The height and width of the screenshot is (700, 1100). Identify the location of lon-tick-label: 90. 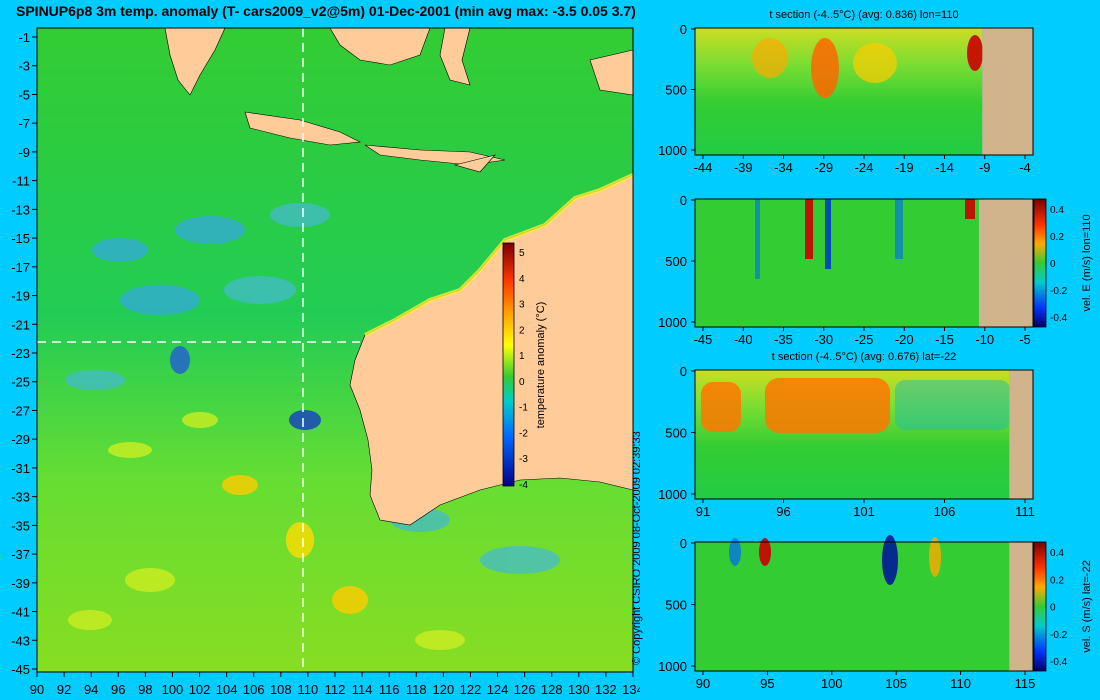
(37, 689).